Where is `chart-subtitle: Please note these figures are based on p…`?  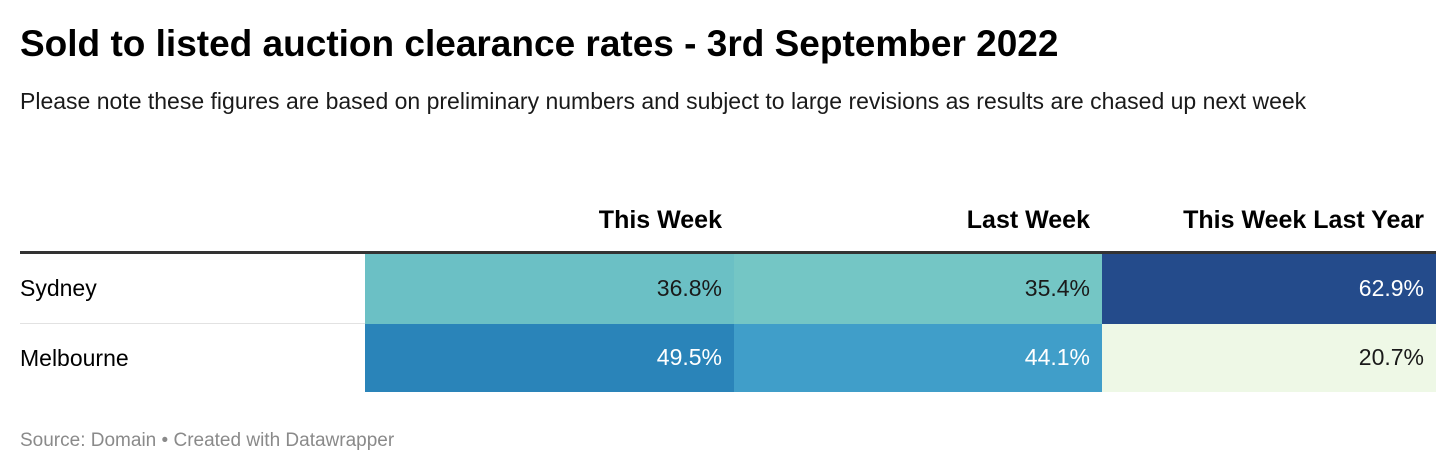
chart-subtitle: Please note these figures are based on p… is located at coordinates (663, 101).